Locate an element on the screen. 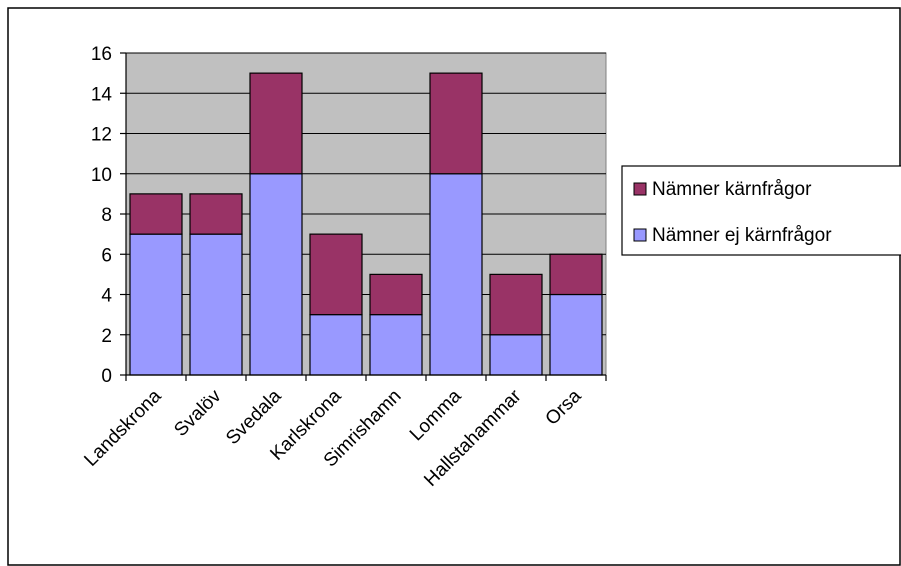 Image resolution: width=901 pixels, height=566 pixels. y-tick-labels: 0 2 4 6 8 10 12 14 16 is located at coordinates (102, 215).